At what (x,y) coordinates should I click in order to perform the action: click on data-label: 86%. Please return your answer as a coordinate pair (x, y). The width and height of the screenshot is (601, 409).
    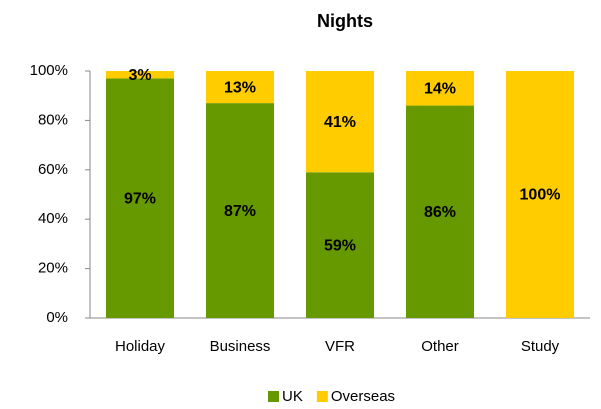
    Looking at the image, I should click on (440, 212).